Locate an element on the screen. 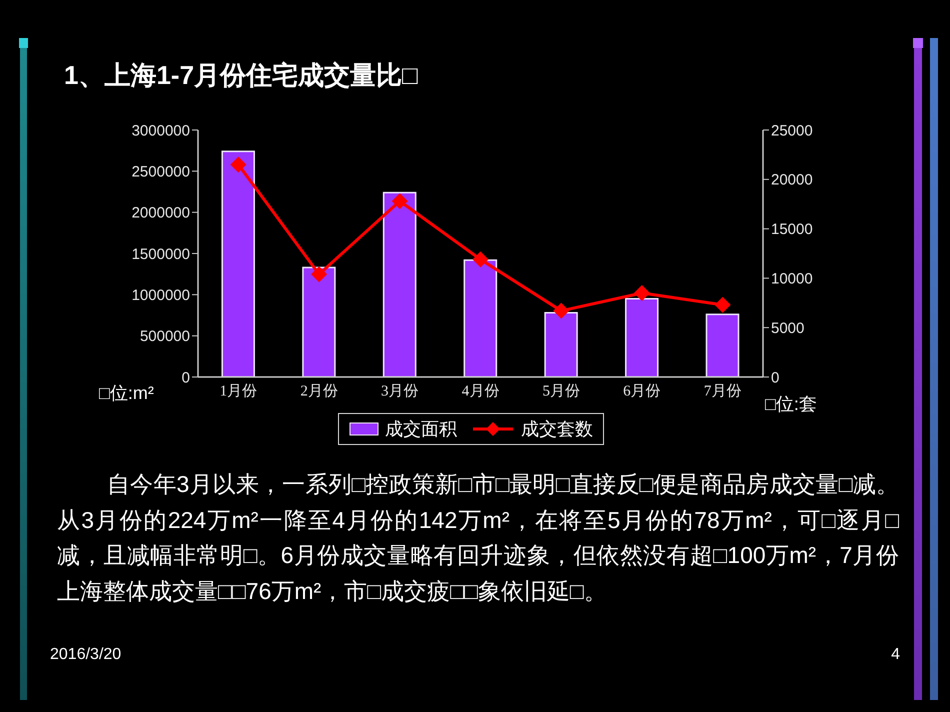 The width and height of the screenshot is (950, 712). y2-axis-title: □位:套 is located at coordinates (791, 404).